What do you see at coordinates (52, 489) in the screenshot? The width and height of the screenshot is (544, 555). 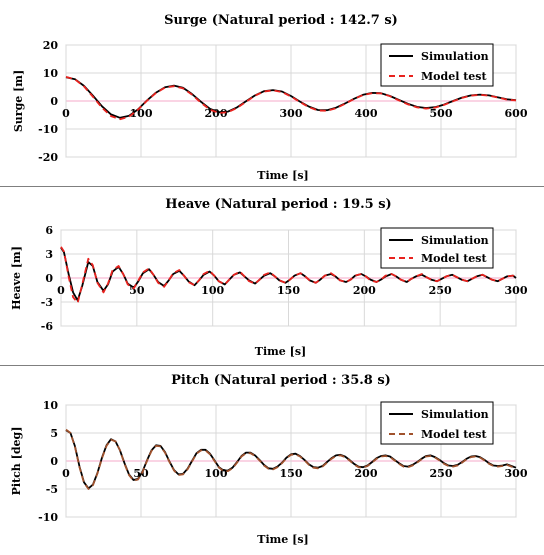 I see `y-tick-label: -5` at bounding box center [52, 489].